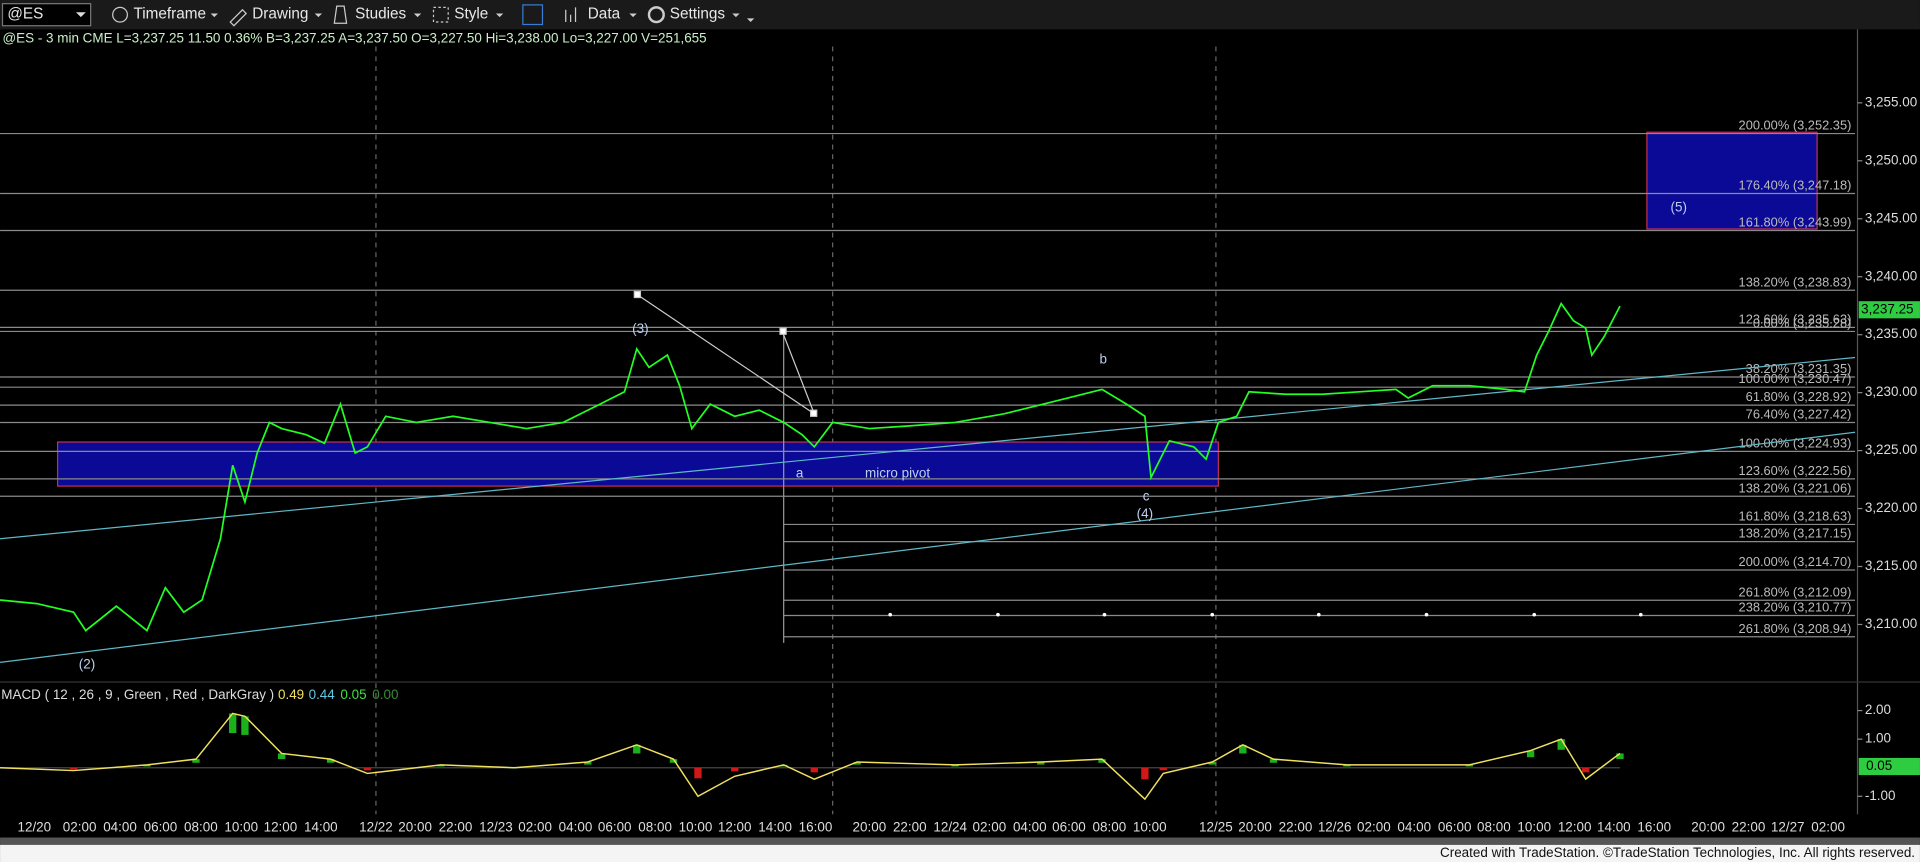  I want to click on fib-tool, so click(725, 353).